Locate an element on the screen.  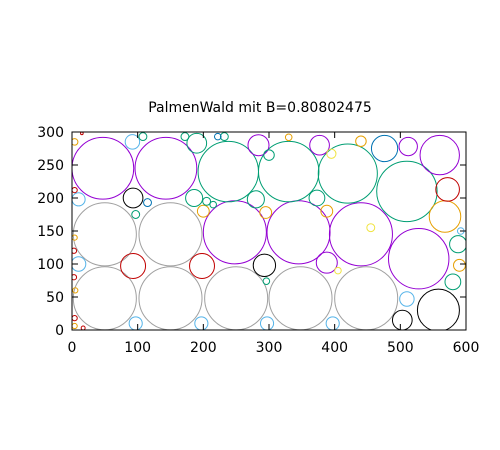
x-tick-label: 0 is located at coordinates (72, 348).